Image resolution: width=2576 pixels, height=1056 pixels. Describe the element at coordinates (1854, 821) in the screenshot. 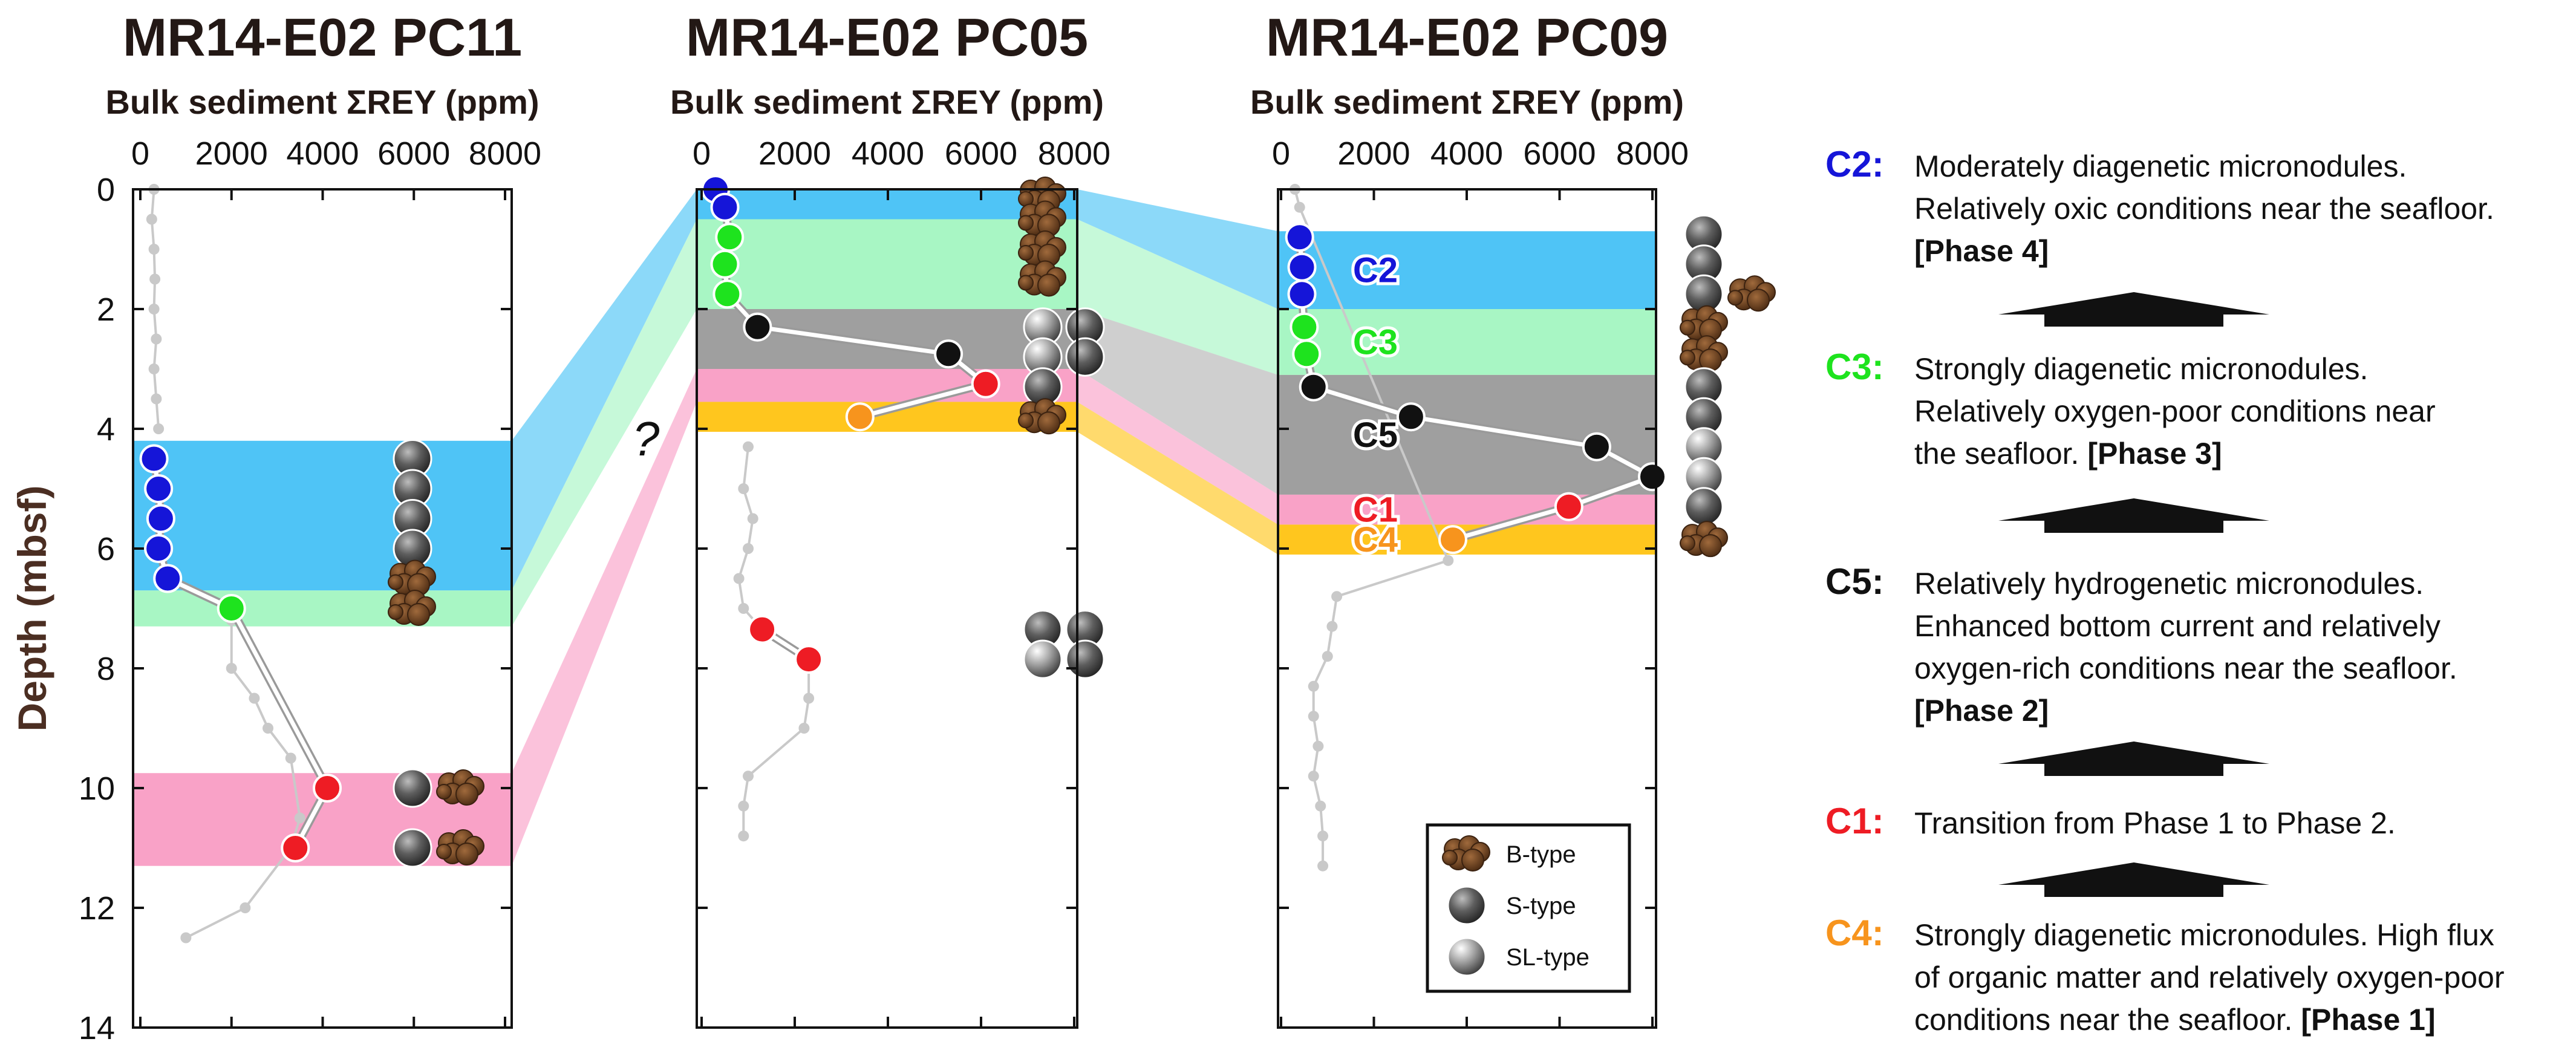

I see `phase-label: C1:` at that location.